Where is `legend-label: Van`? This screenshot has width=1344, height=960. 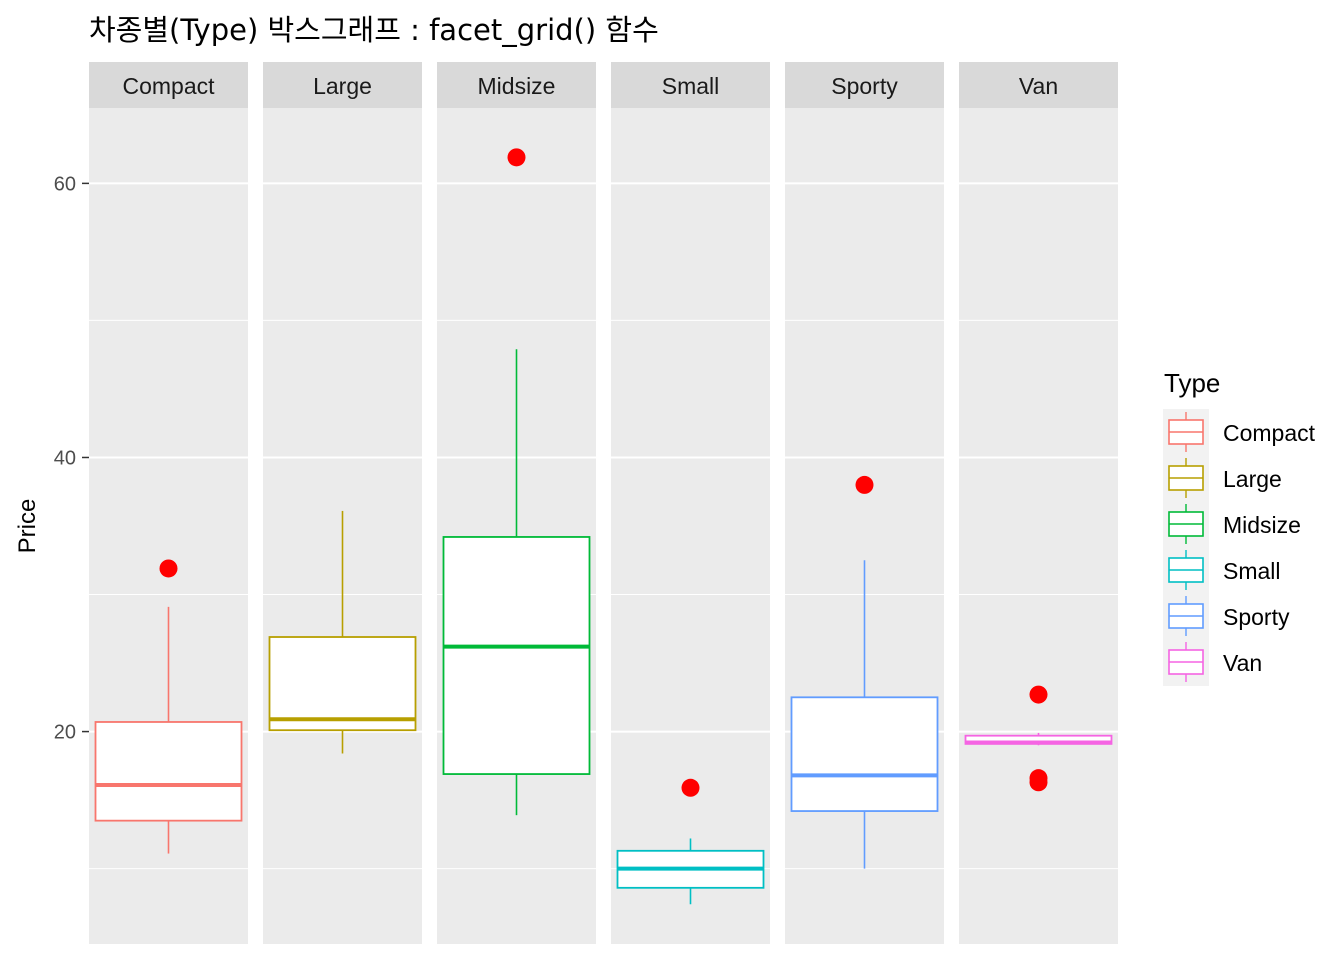 legend-label: Van is located at coordinates (1242, 663).